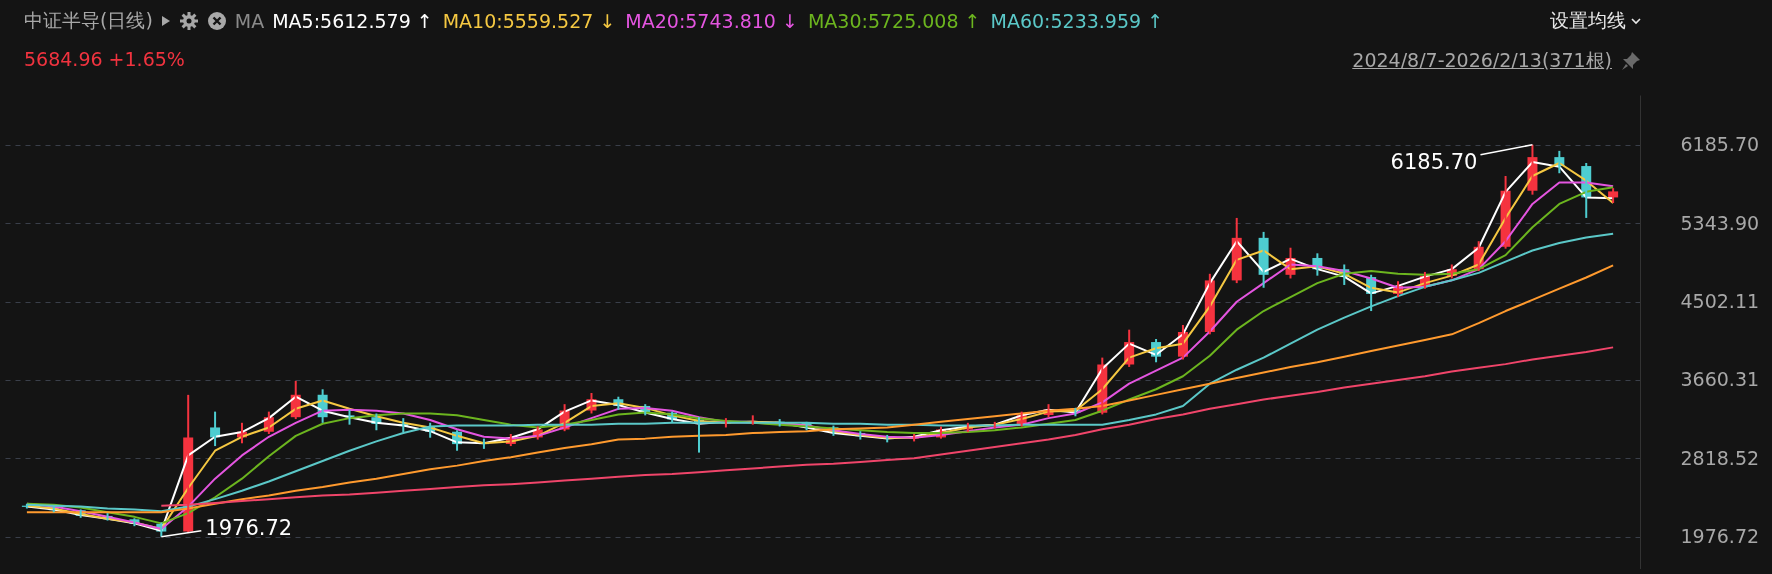  Describe the element at coordinates (1482, 60) in the screenshot. I see `text: 2024/8/7-2026/2/13(371根)` at that location.